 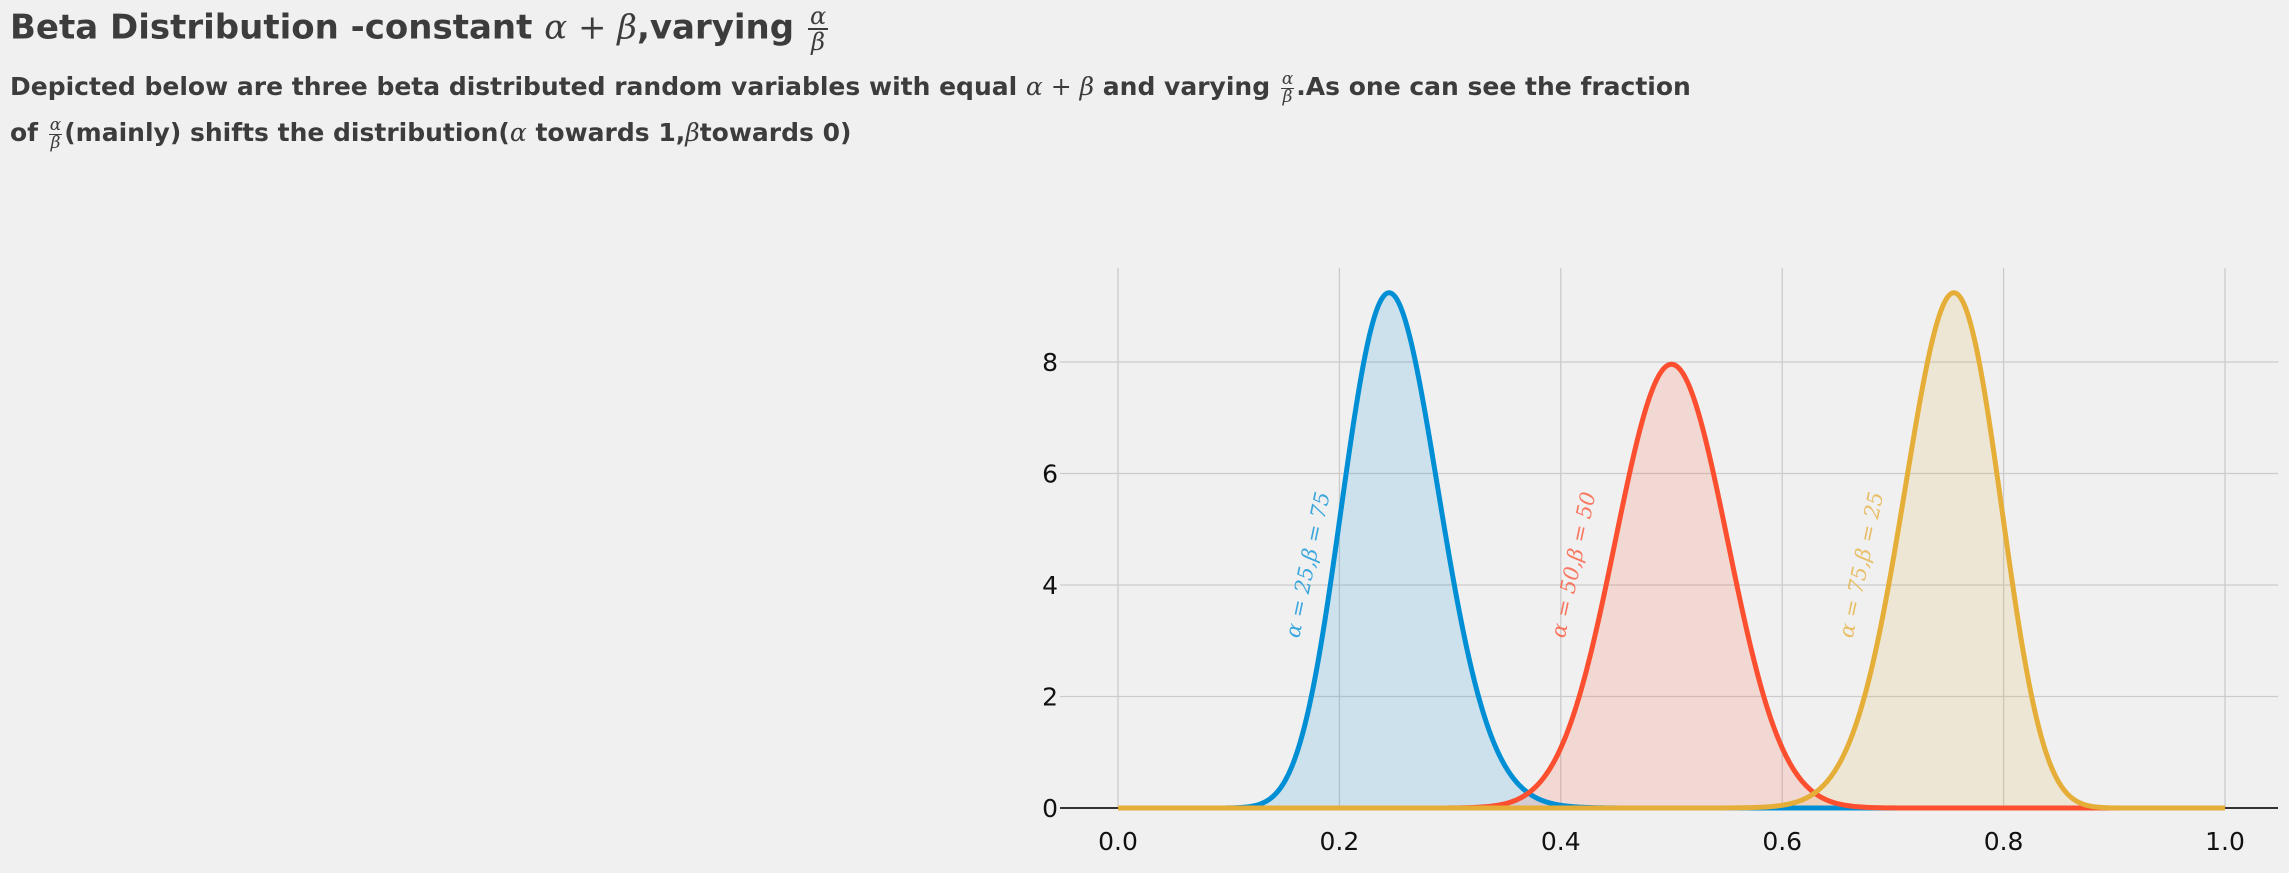 What do you see at coordinates (1340, 841) in the screenshot?
I see `x-tick-label: 0.2` at bounding box center [1340, 841].